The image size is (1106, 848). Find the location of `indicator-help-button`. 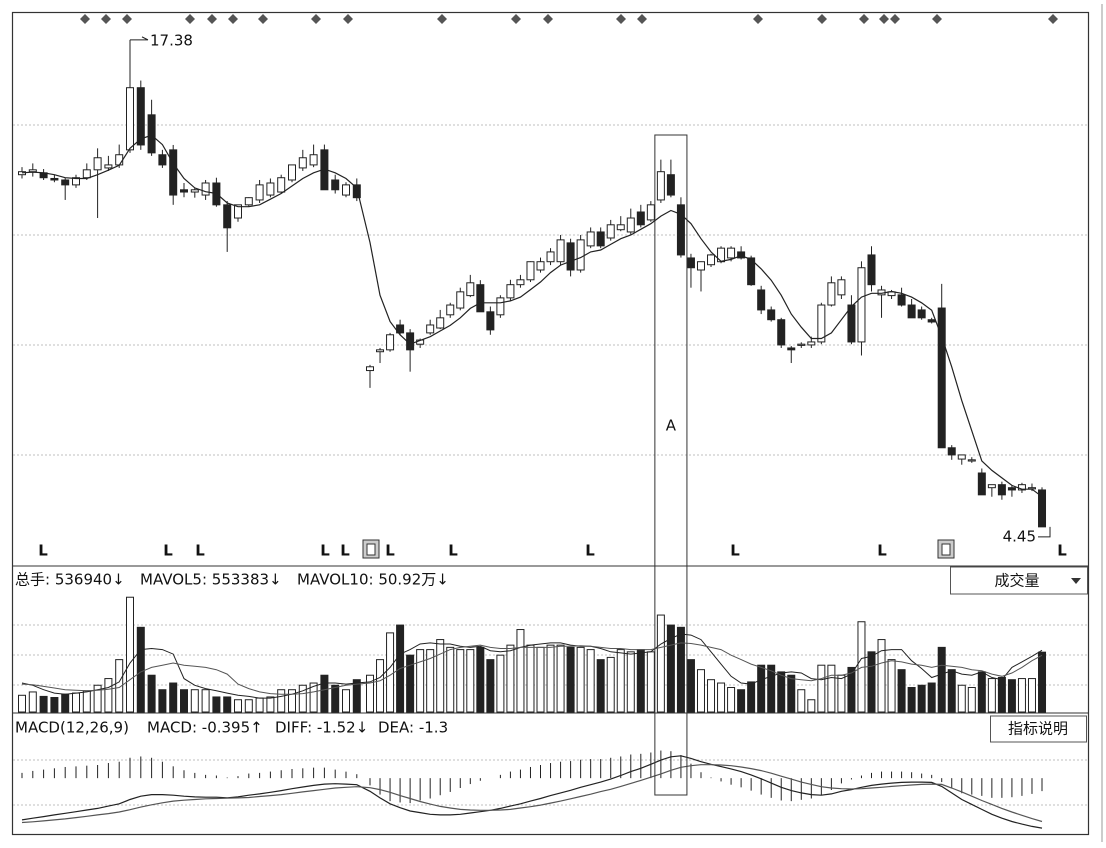

indicator-help-button is located at coordinates (1038, 729).